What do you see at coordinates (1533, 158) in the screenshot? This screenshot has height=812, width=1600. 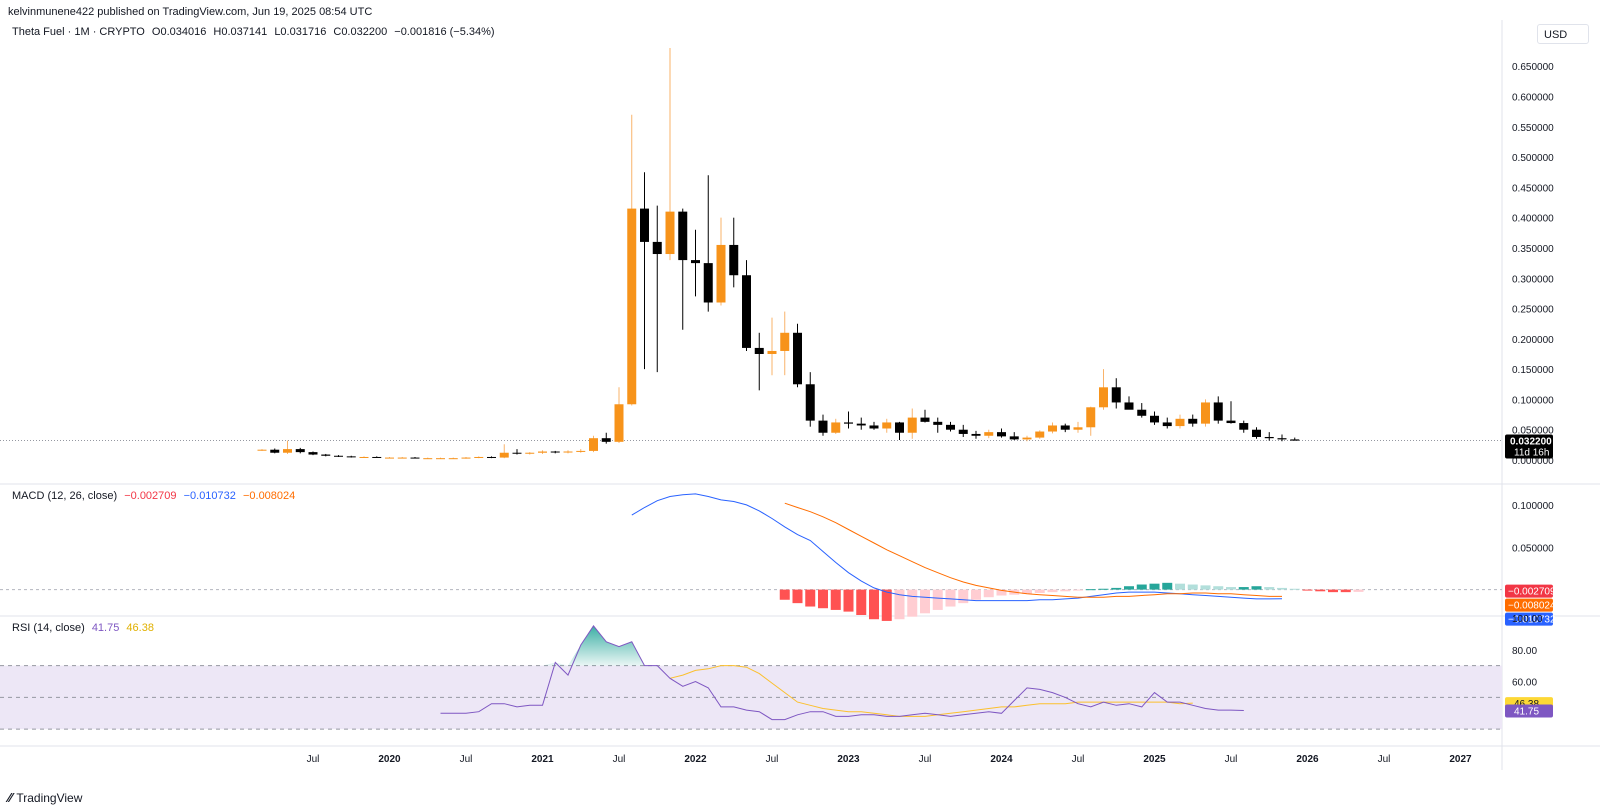 I see `price-tick-label: 0.500000` at bounding box center [1533, 158].